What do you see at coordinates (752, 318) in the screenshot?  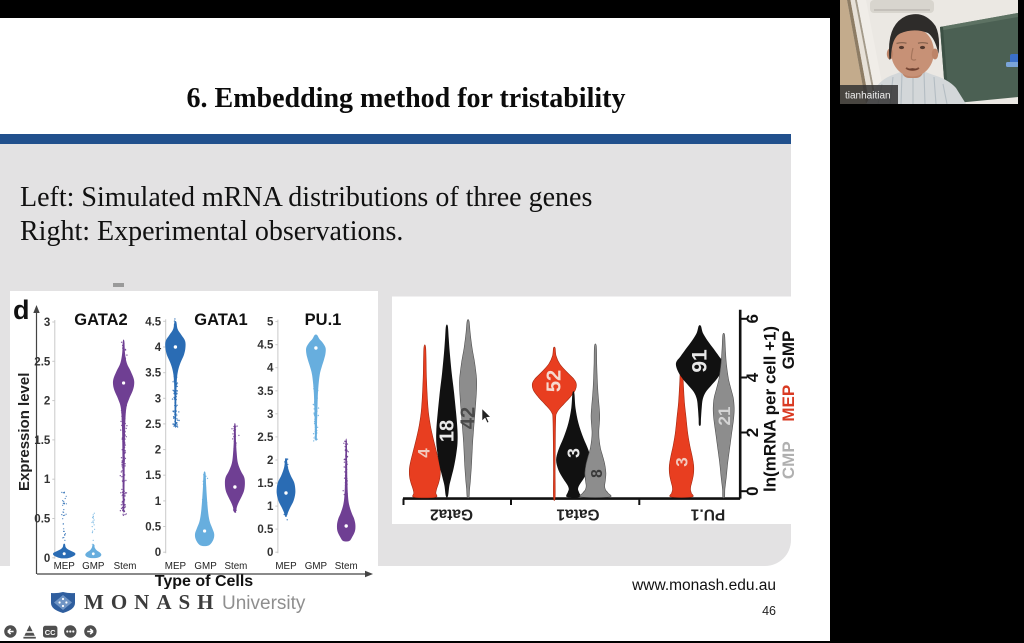 I see `svg-text: 6` at bounding box center [752, 318].